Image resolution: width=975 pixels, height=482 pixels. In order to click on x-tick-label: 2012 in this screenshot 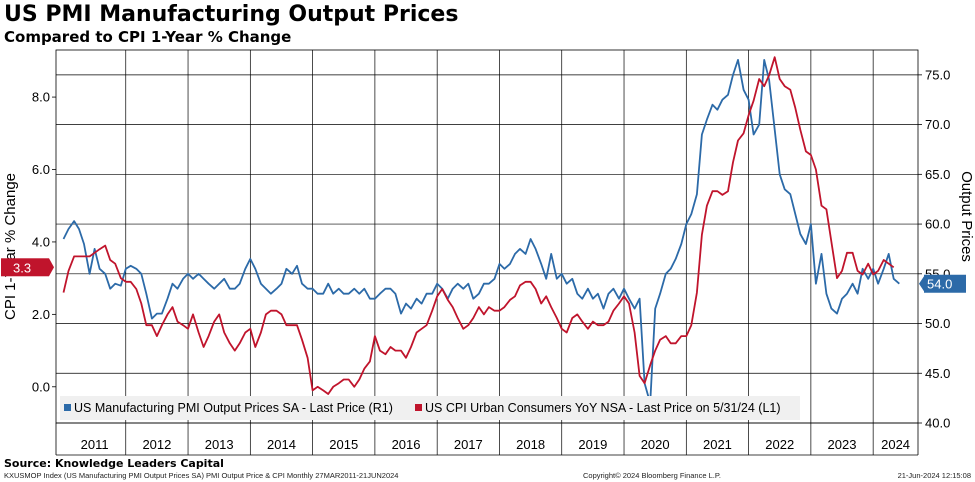, I will do `click(156, 444)`.